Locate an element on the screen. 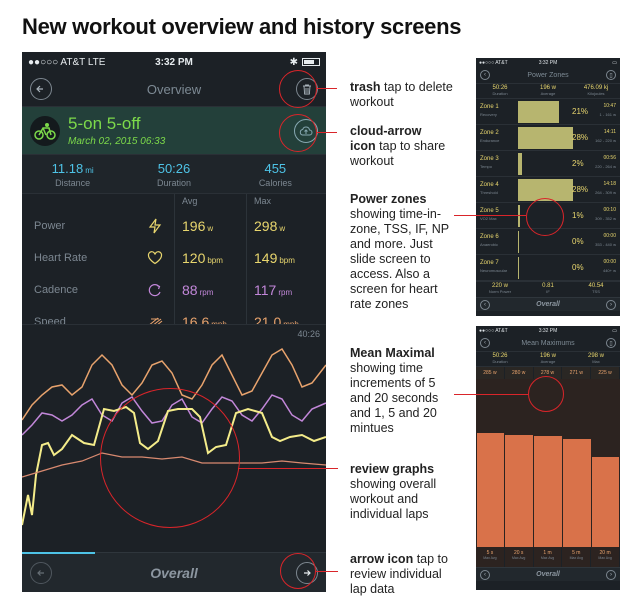 The height and width of the screenshot is (610, 640). mean-max-value: 225 w is located at coordinates (605, 373).